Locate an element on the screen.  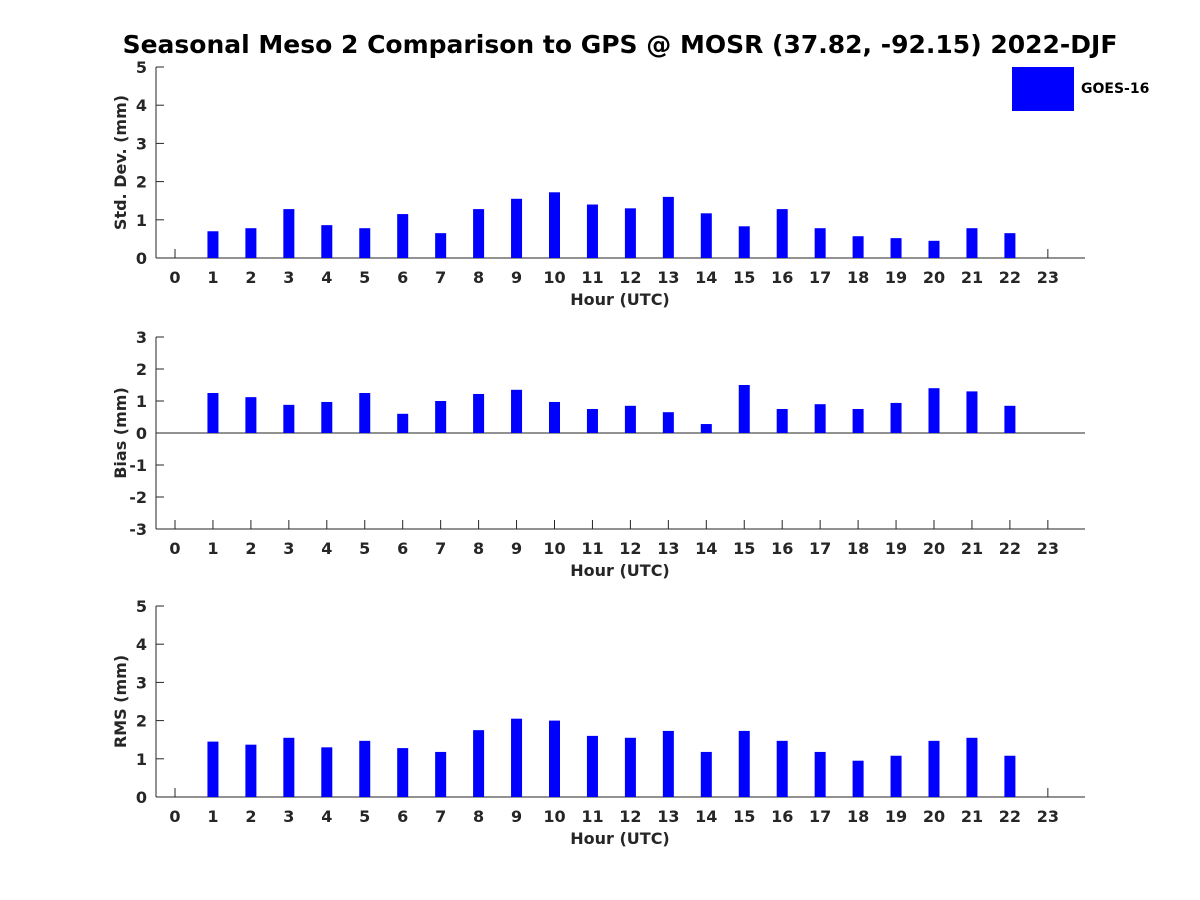
y-tick-label: 2 is located at coordinates (141, 182).